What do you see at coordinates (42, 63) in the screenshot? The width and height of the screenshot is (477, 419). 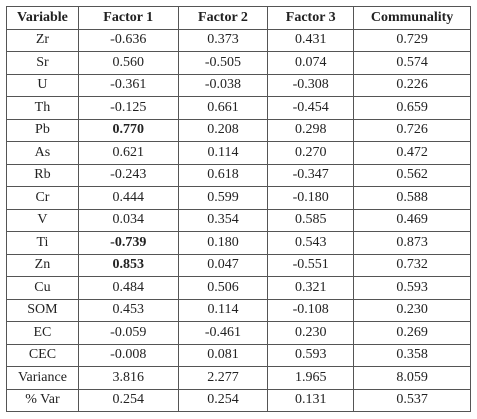 I see `row-label: Sr` at bounding box center [42, 63].